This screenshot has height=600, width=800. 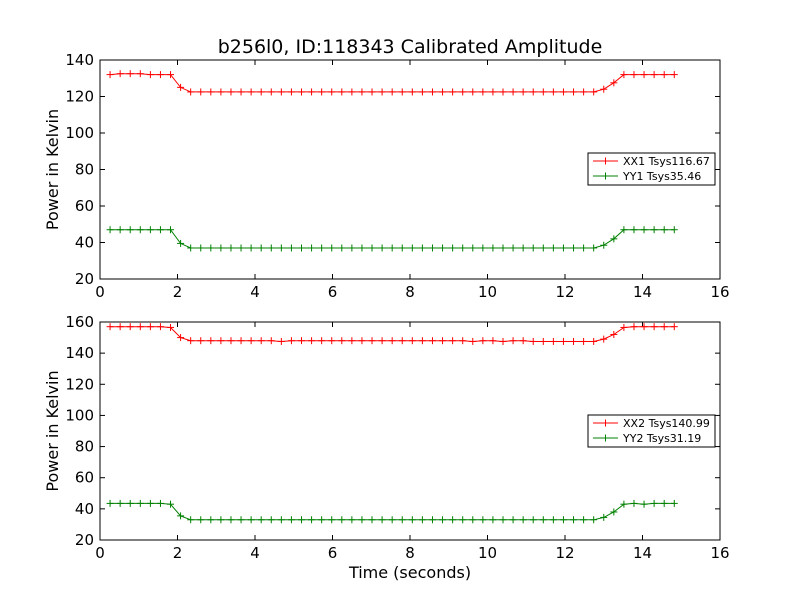 What do you see at coordinates (84, 170) in the screenshot?
I see `y-tick-label: 80` at bounding box center [84, 170].